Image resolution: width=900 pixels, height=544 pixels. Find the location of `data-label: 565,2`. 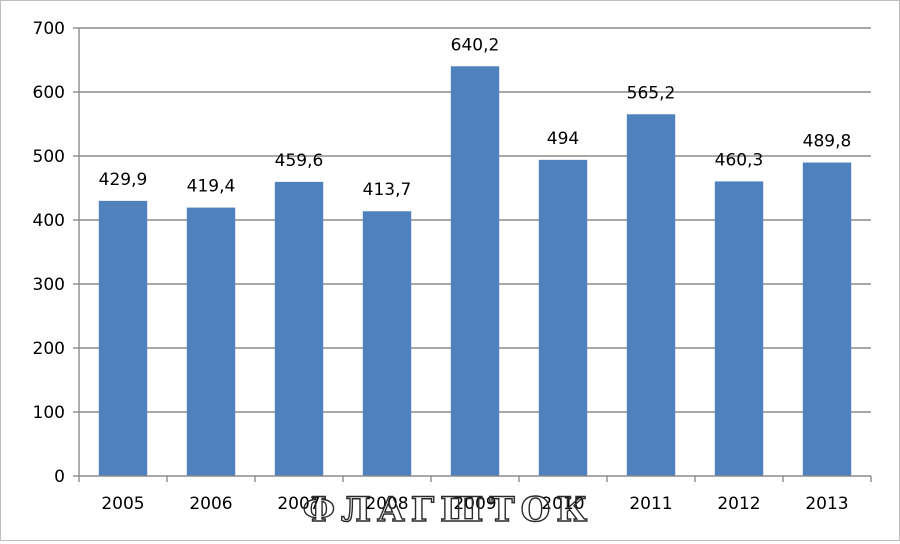

data-label: 565,2 is located at coordinates (651, 93).